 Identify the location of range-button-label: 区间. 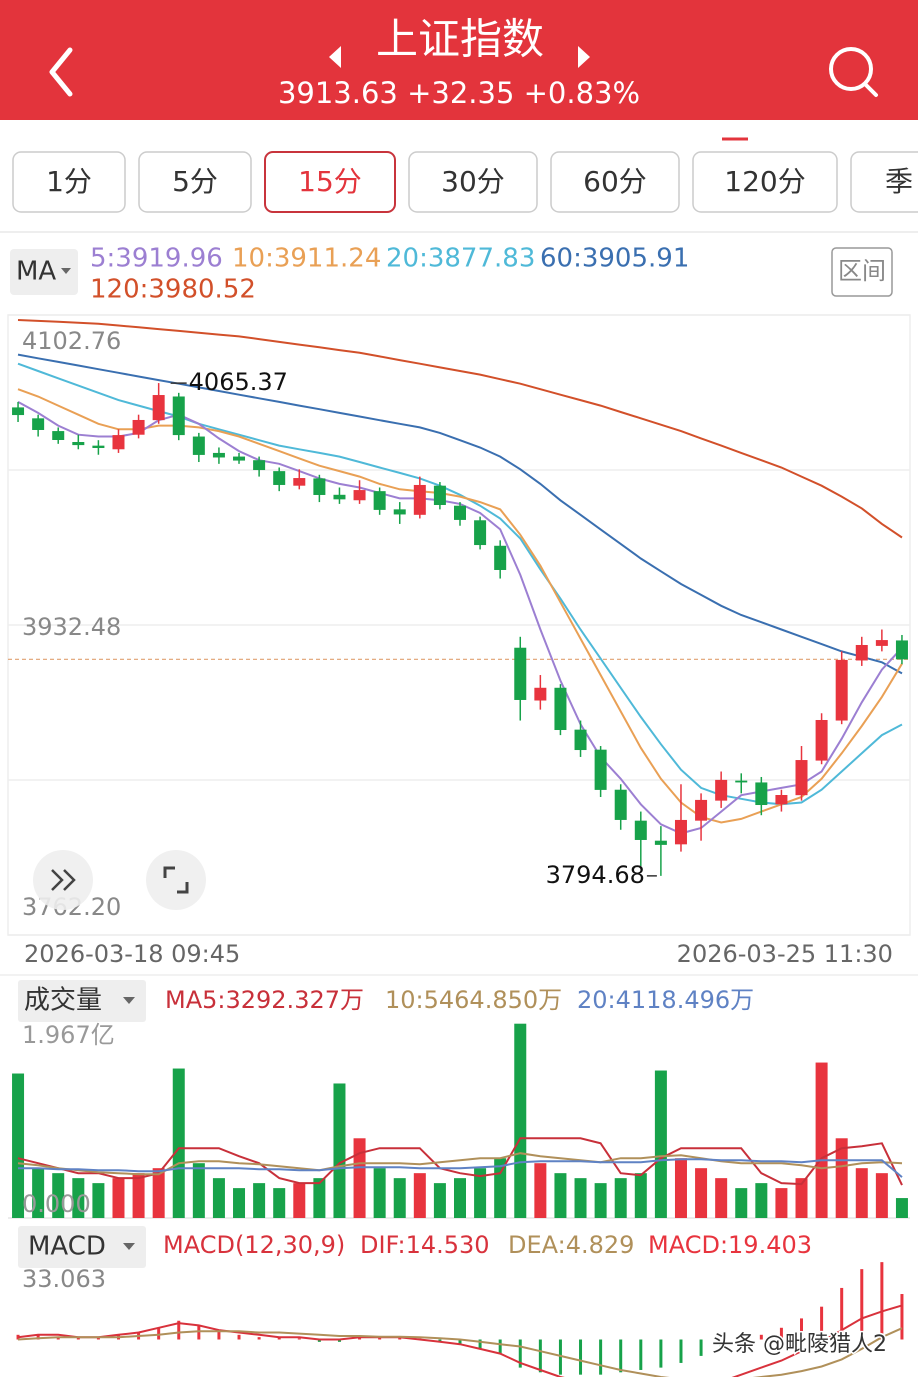
(862, 271).